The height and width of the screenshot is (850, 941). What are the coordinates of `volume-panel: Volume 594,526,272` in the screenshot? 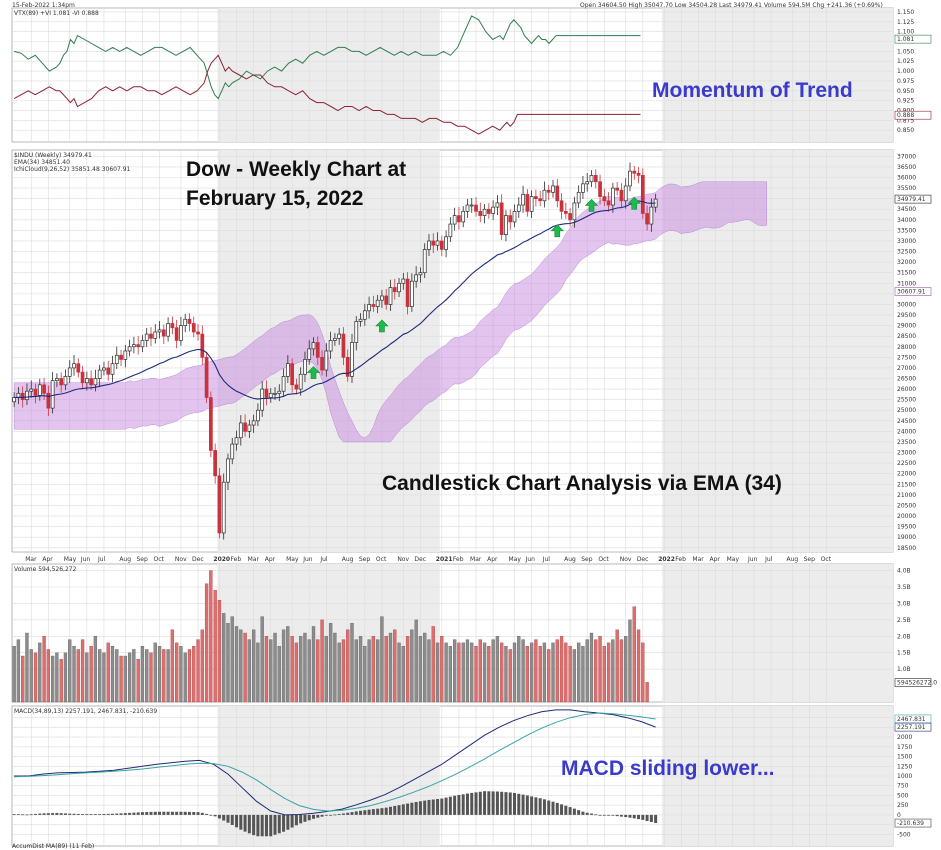 It's located at (330, 634).